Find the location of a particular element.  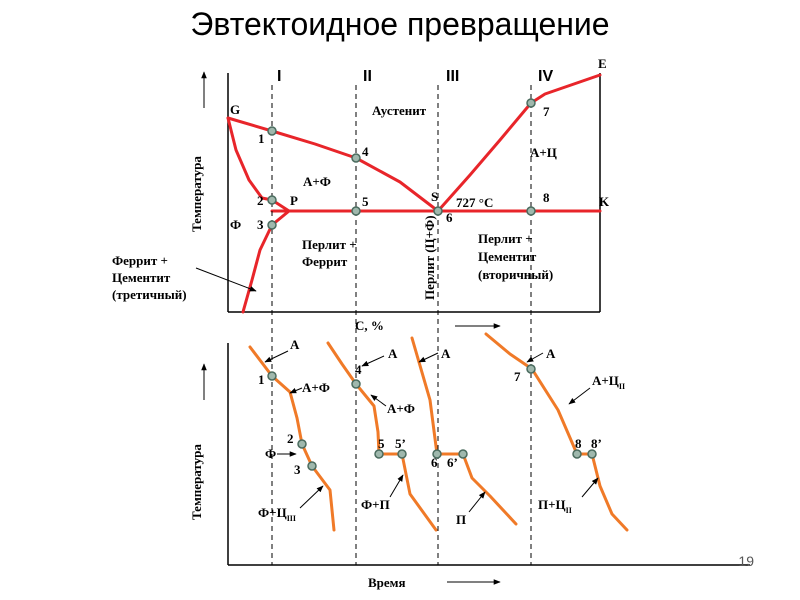

callout-arrow is located at coordinates (226, 279).